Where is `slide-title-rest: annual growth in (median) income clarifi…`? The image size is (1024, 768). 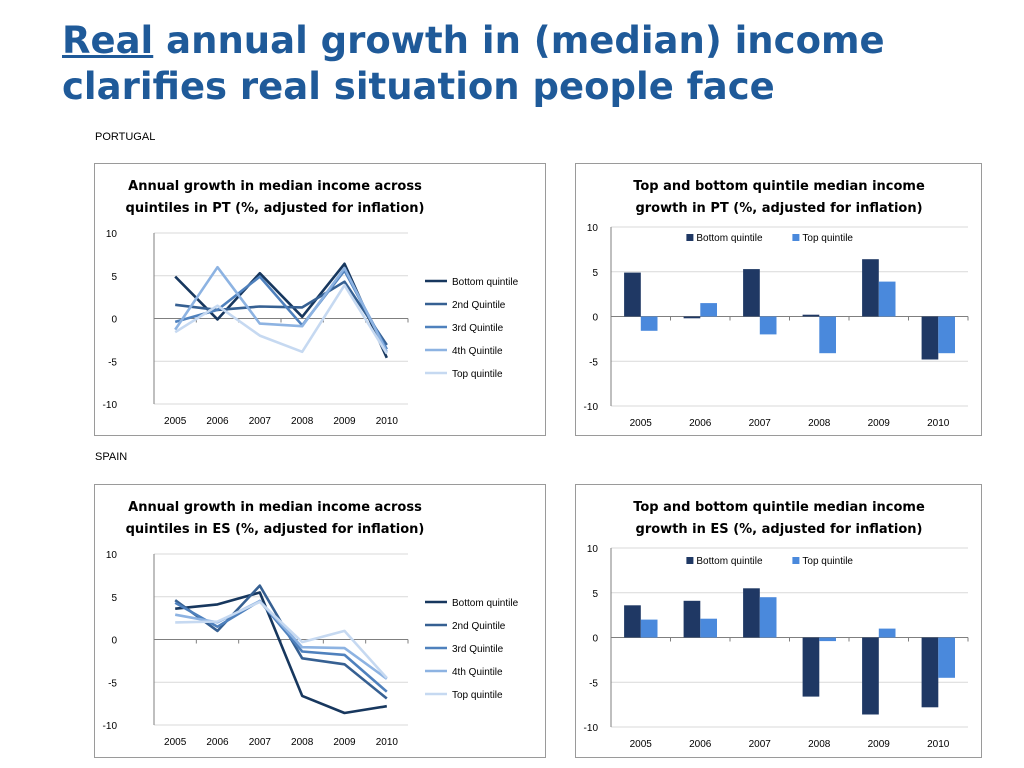 slide-title-rest: annual growth in (median) income clarifi… is located at coordinates (473, 63).